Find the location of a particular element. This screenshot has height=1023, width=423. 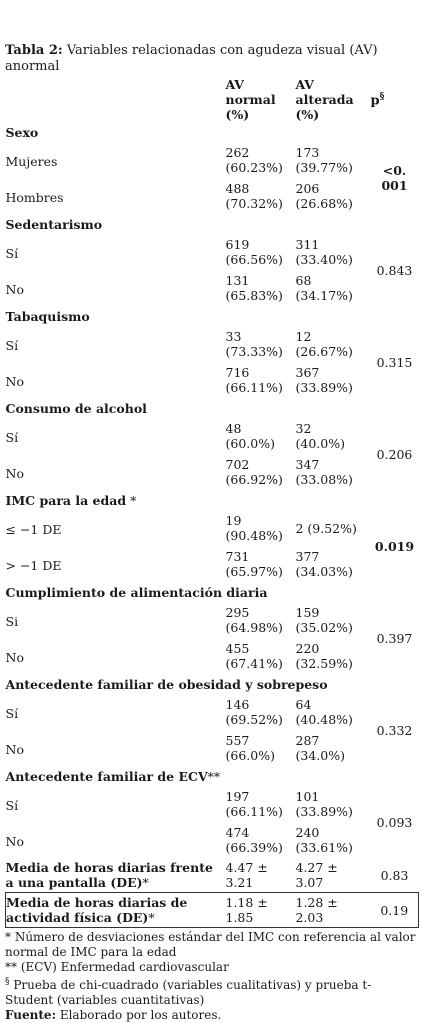

sd-value: 2.03 is located at coordinates (309, 917).